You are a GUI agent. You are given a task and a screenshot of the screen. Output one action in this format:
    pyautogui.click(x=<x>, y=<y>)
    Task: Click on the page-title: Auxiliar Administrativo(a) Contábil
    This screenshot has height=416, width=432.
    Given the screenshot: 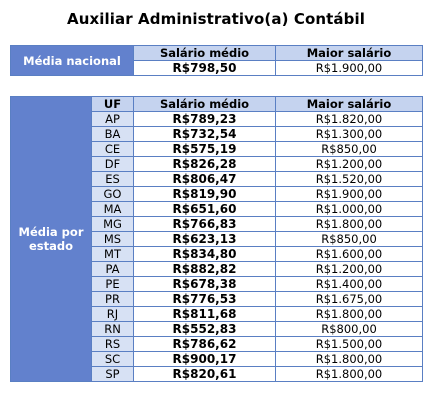 What is the action you would take?
    pyautogui.click(x=216, y=19)
    